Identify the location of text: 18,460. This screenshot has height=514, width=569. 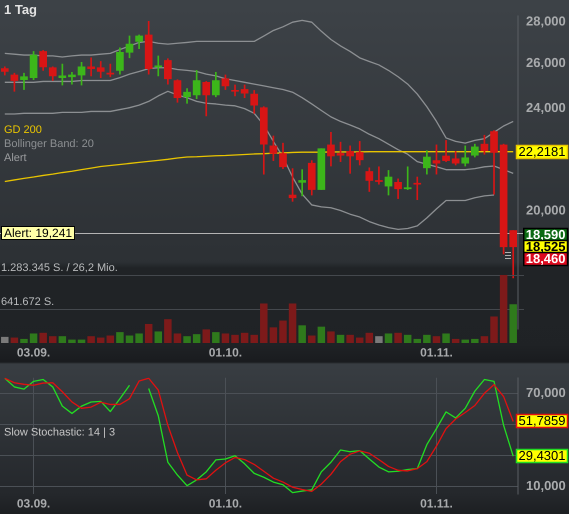
(546, 258).